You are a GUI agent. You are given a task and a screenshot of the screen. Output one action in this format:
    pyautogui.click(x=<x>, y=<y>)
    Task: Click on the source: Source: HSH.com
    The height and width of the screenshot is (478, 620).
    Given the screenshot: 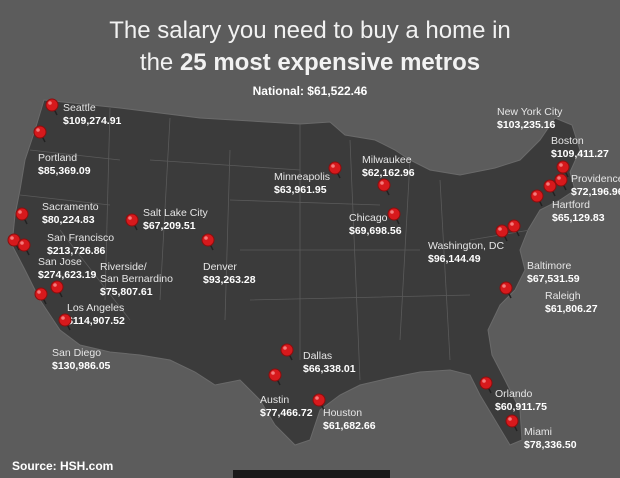 What is the action you would take?
    pyautogui.click(x=62, y=466)
    